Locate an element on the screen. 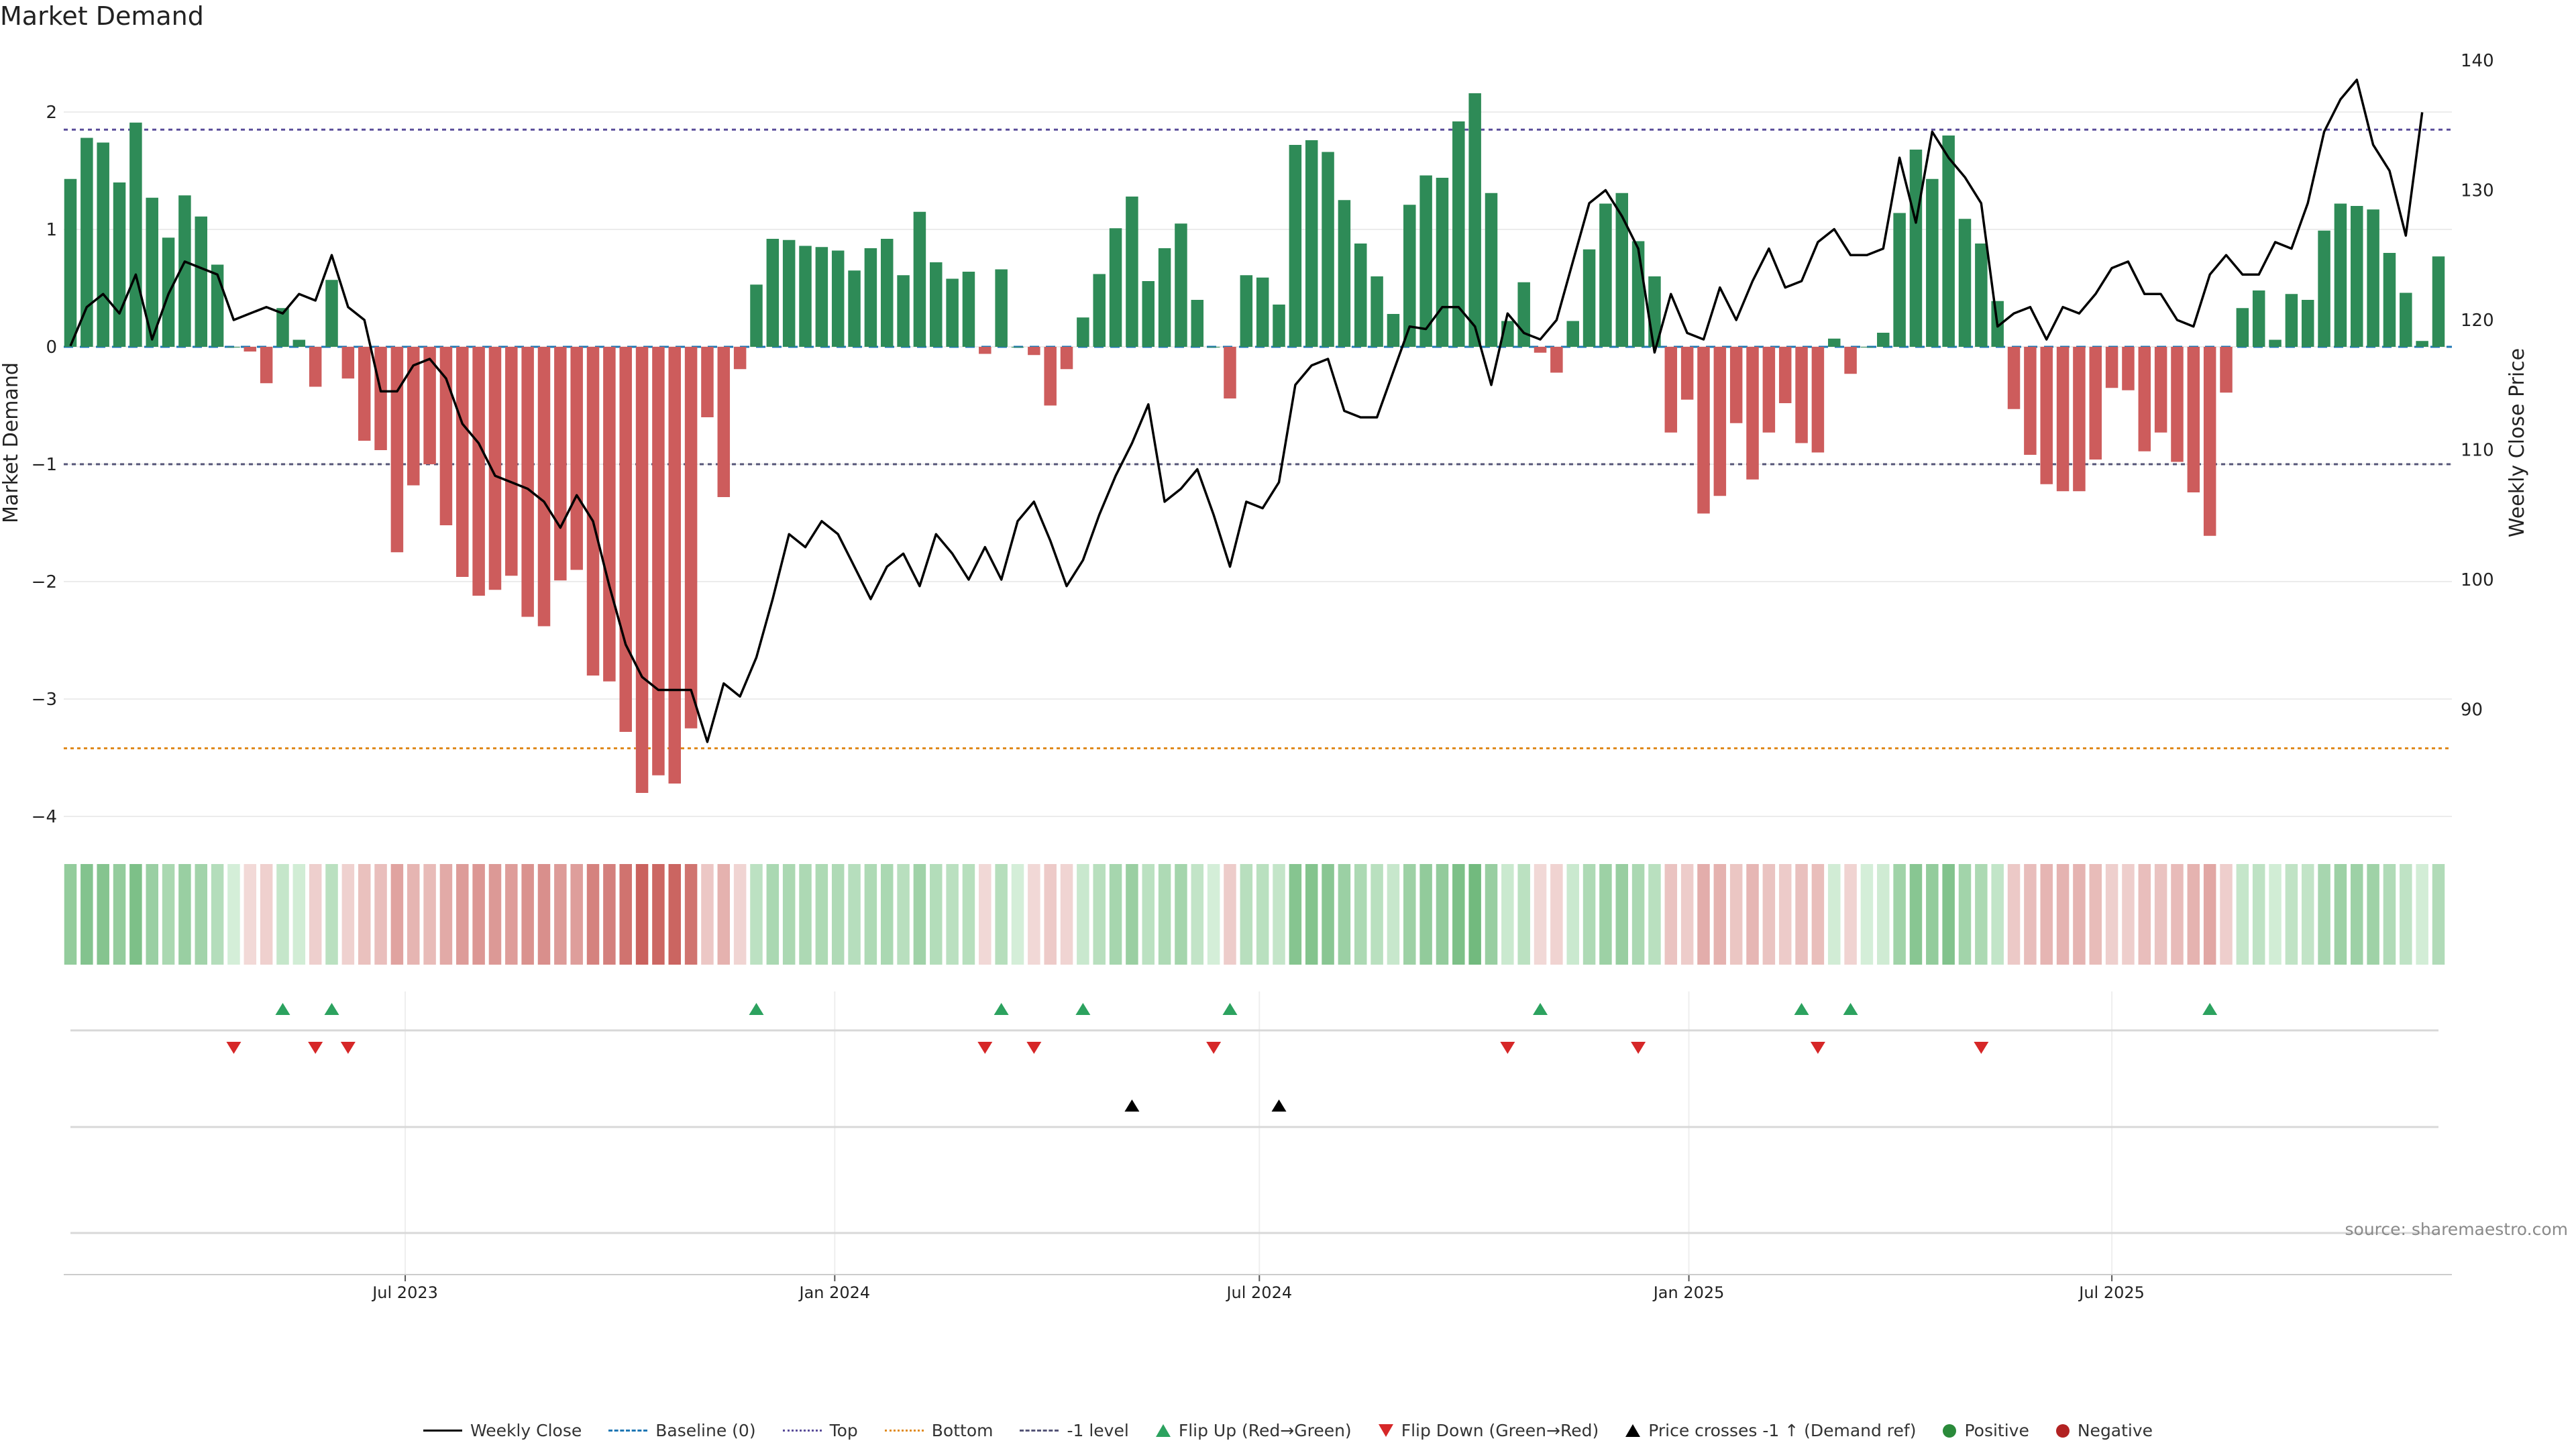  legend-item: Top is located at coordinates (820, 1430).